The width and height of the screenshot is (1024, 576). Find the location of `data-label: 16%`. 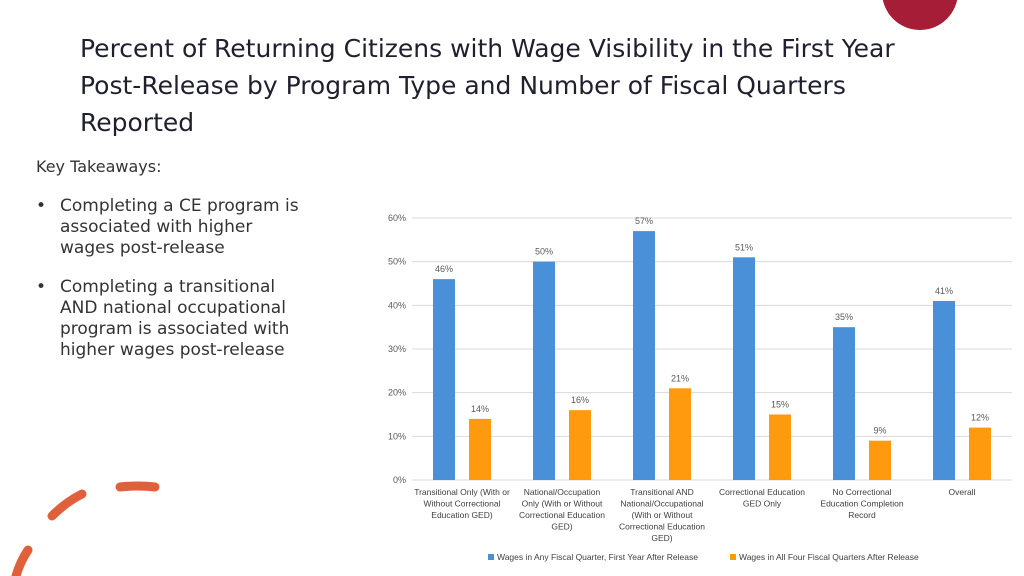

data-label: 16% is located at coordinates (580, 400).